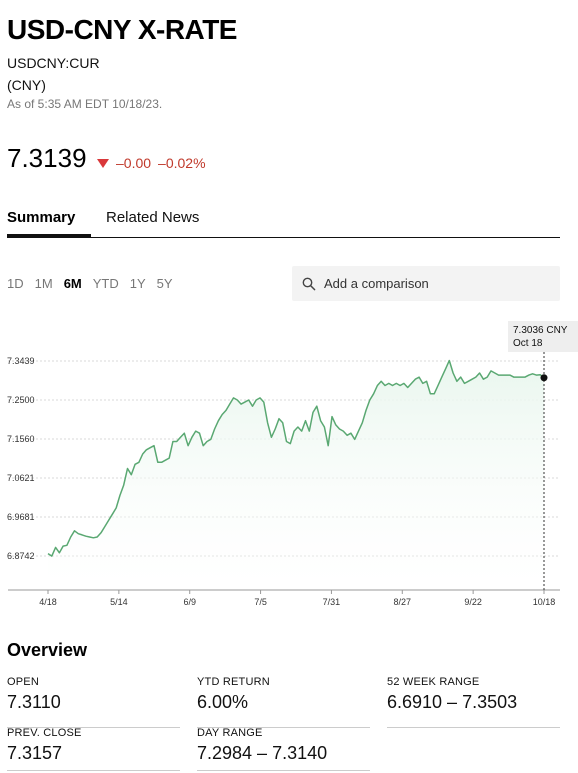 This screenshot has width=578, height=773. What do you see at coordinates (528, 343) in the screenshot?
I see `tooltip-date: Oct 18` at bounding box center [528, 343].